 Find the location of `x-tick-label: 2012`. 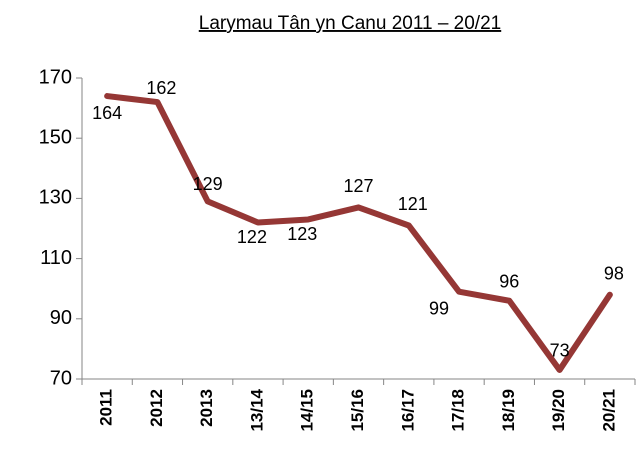

x-tick-label: 2012 is located at coordinates (156, 408).